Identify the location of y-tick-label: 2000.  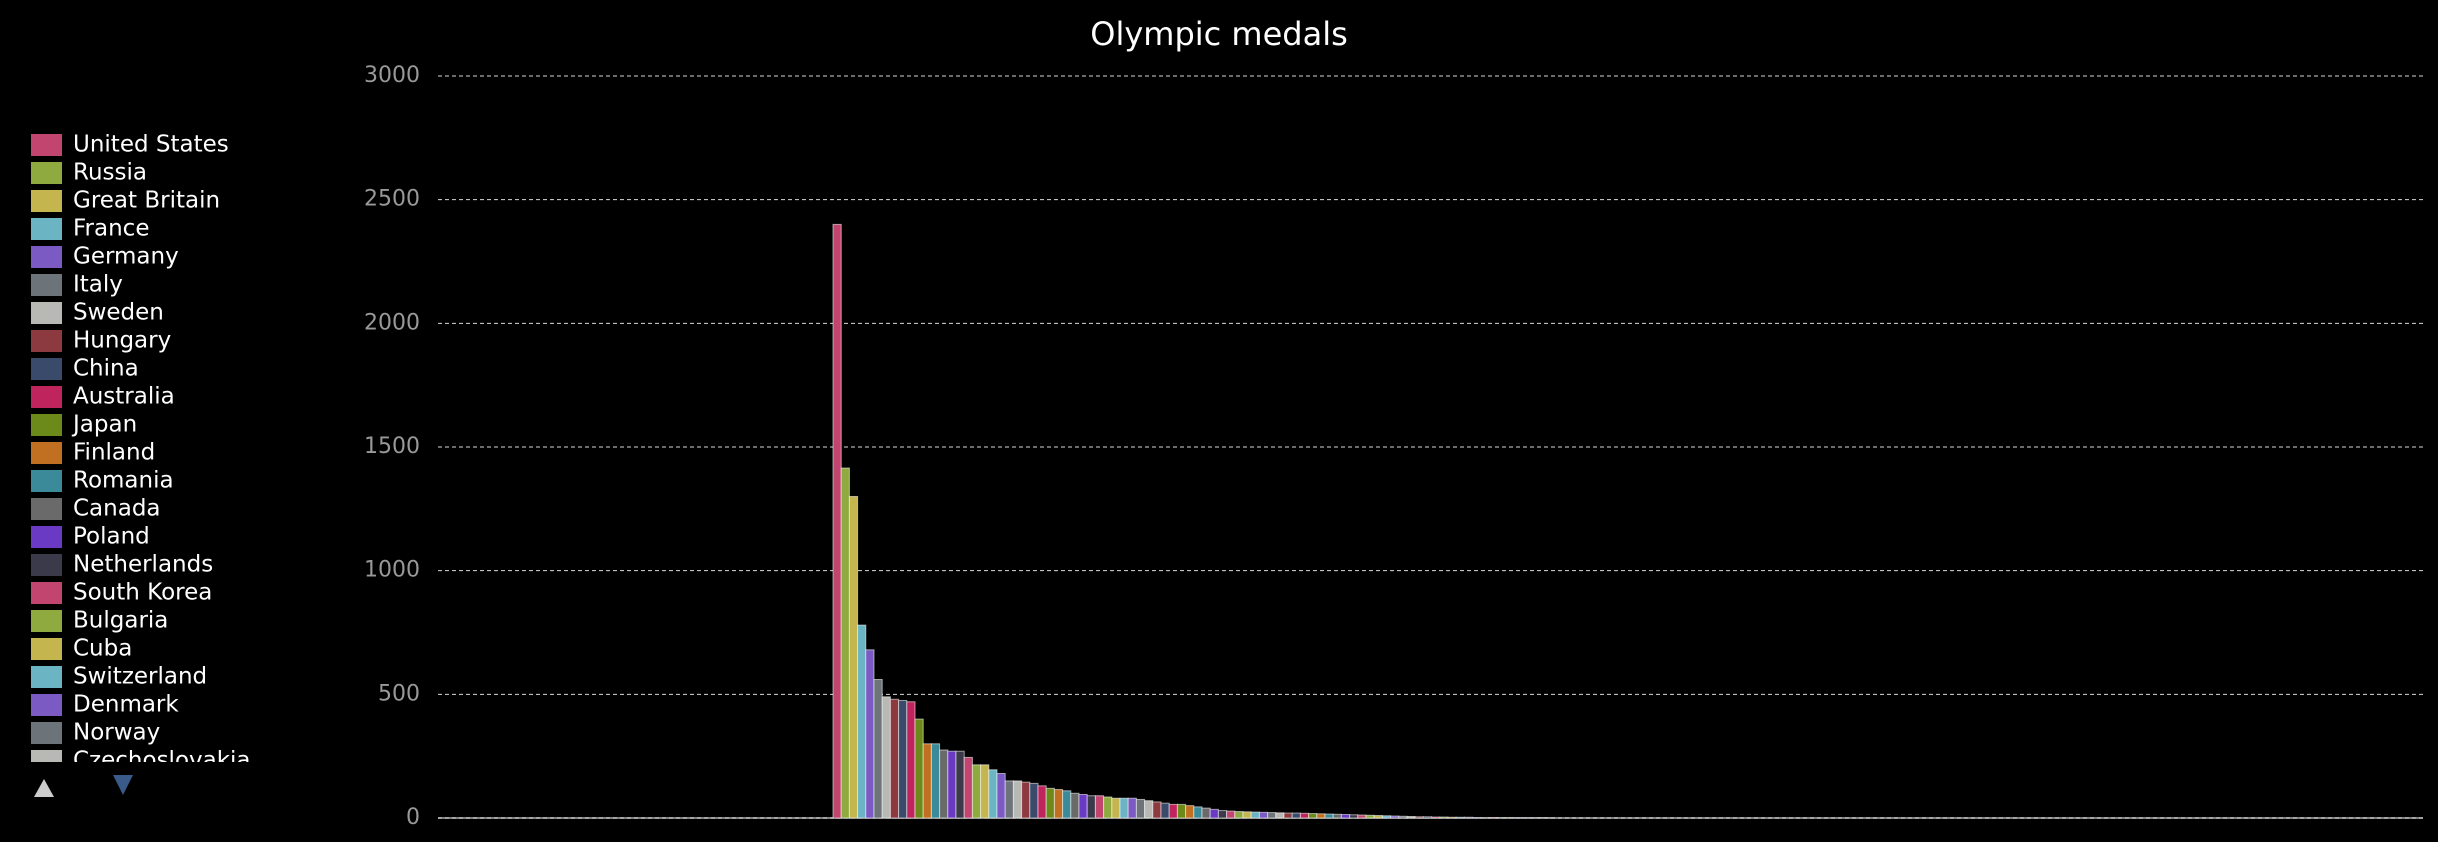
(392, 322).